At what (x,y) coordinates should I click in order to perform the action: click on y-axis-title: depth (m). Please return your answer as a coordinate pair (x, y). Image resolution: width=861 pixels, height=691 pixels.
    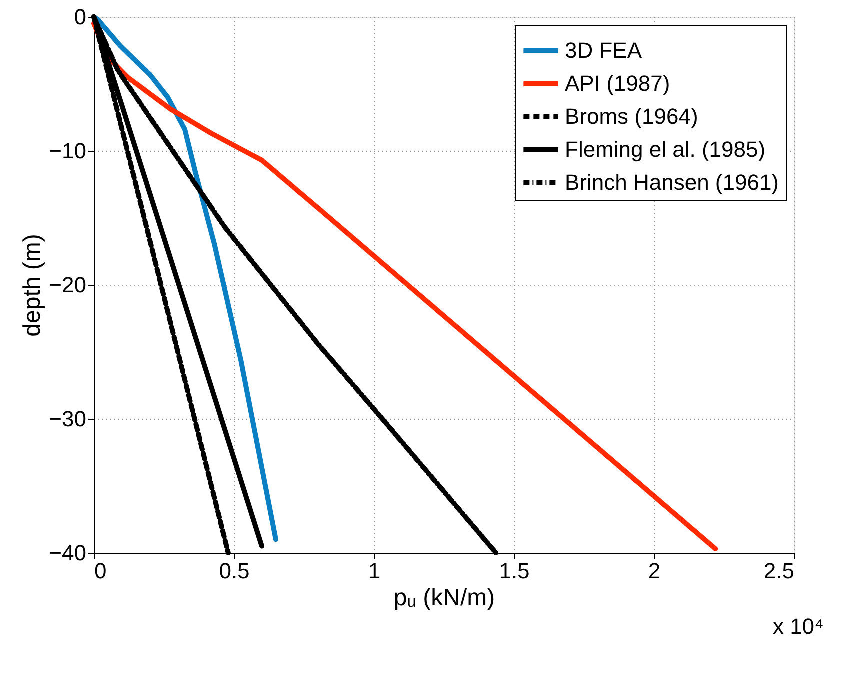
    Looking at the image, I should click on (32, 285).